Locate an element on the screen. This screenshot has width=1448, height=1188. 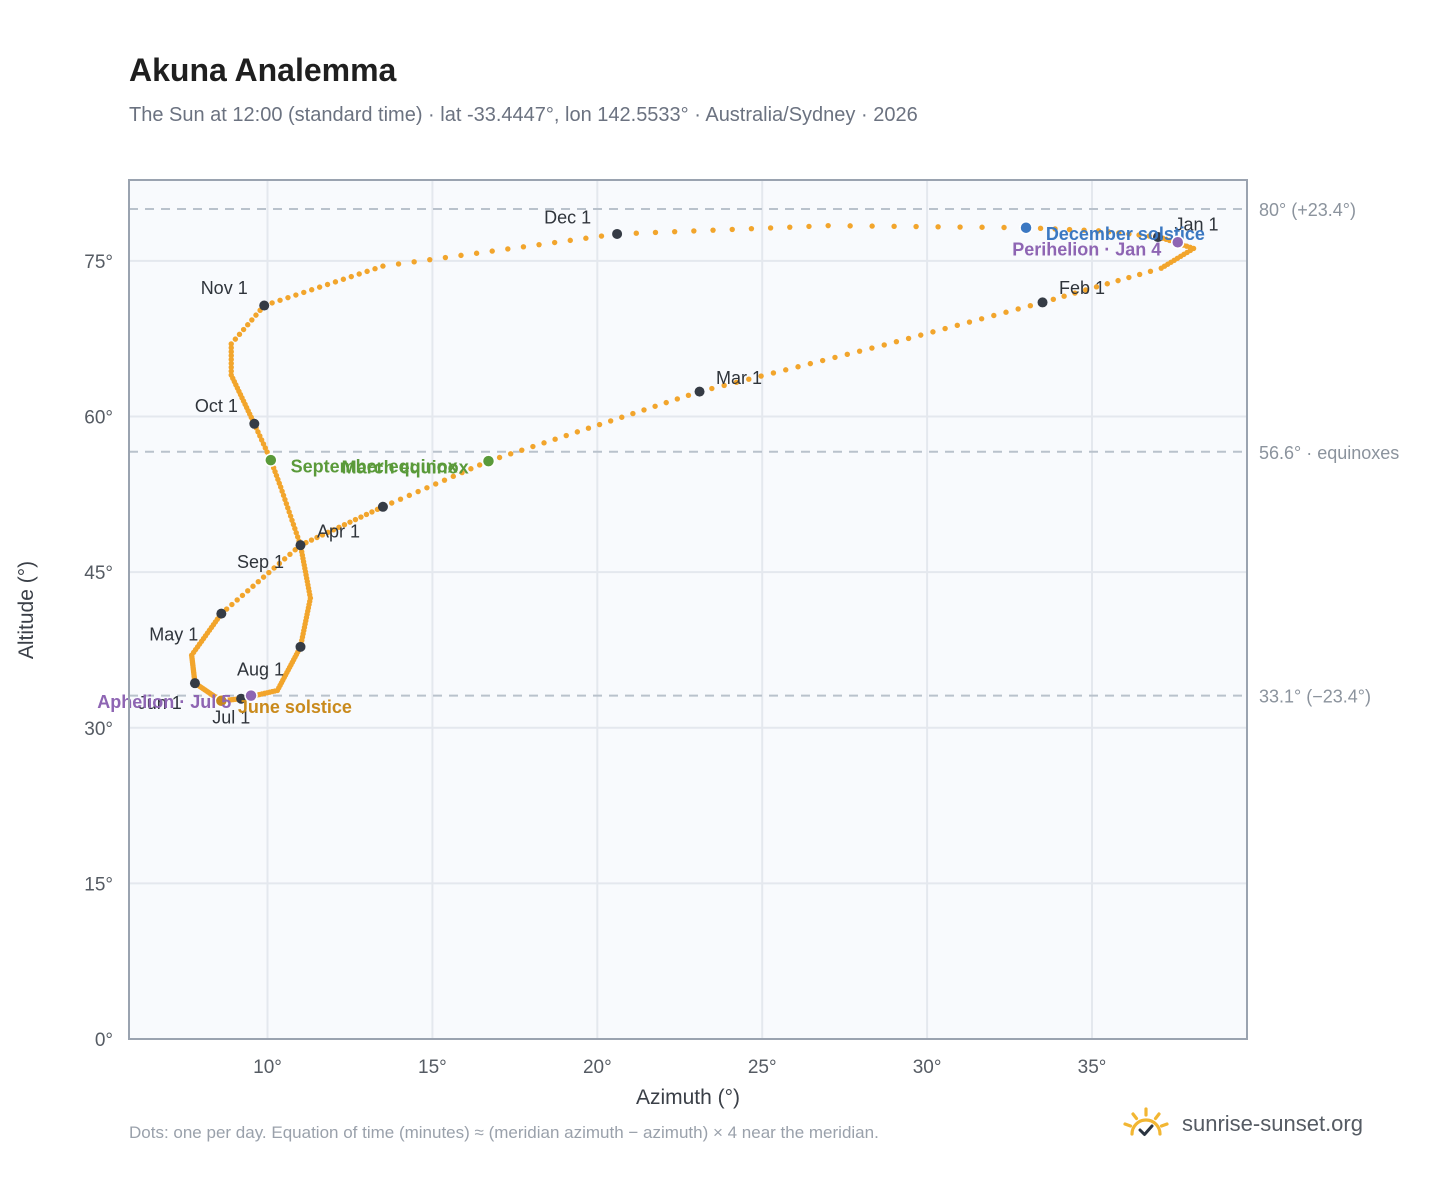
month-label: Mar 1 is located at coordinates (739, 378).